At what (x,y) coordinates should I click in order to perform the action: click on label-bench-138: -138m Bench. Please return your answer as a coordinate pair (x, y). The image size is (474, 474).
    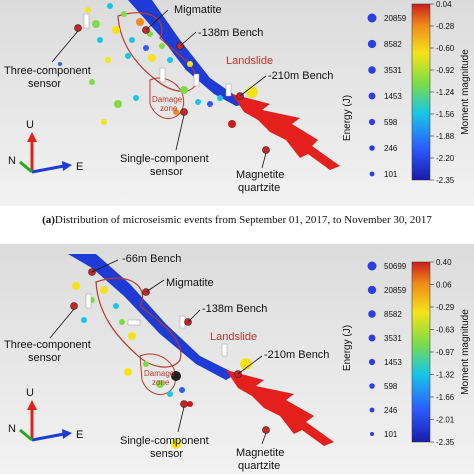
    Looking at the image, I should click on (234, 309).